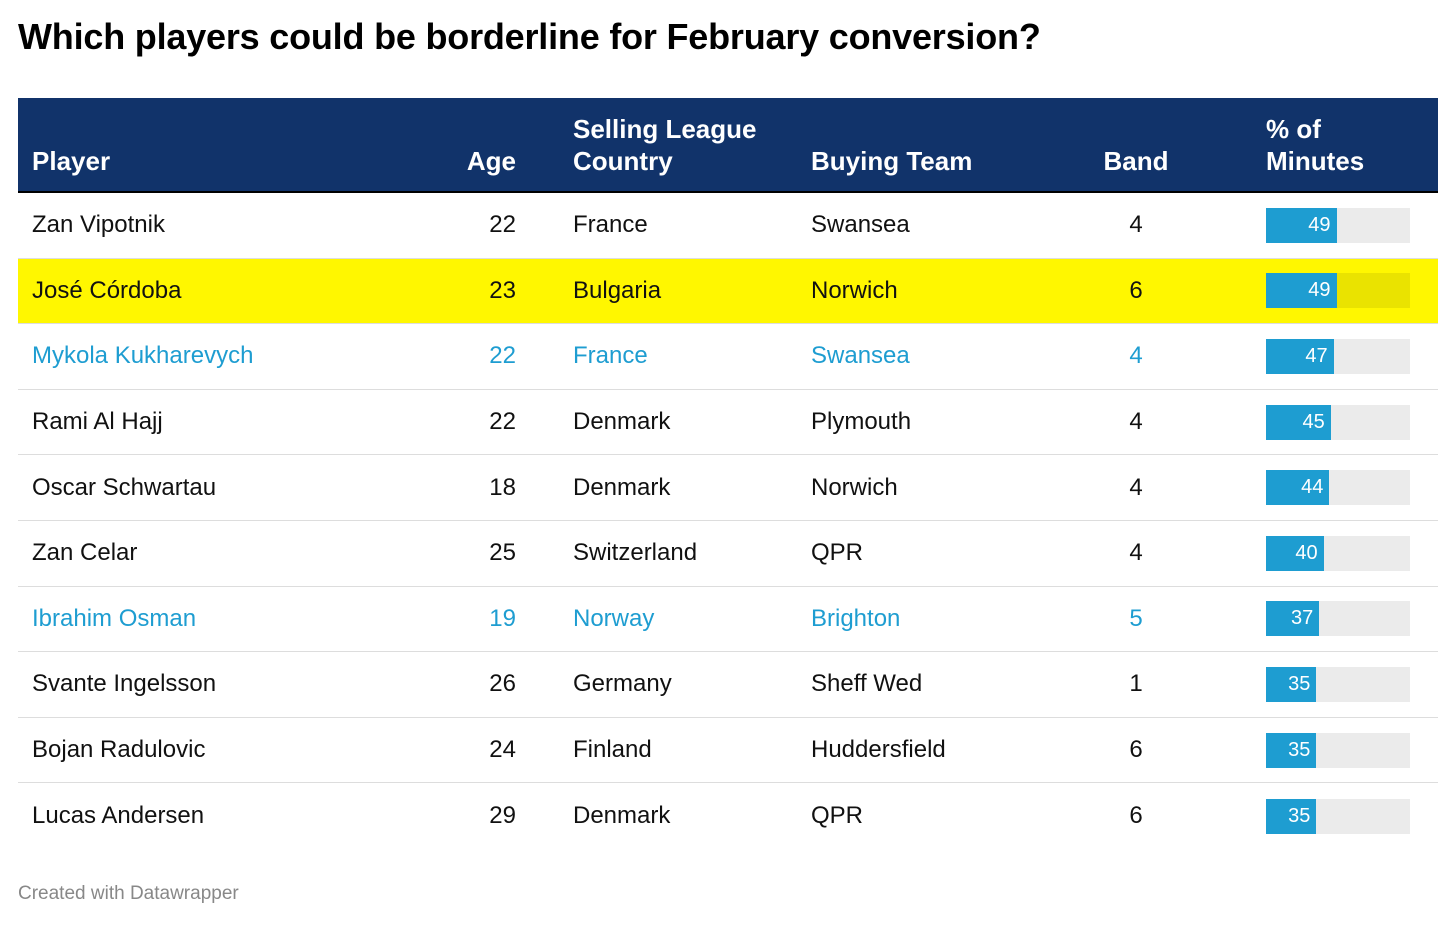 The width and height of the screenshot is (1456, 925). I want to click on player-age: 19, so click(502, 618).